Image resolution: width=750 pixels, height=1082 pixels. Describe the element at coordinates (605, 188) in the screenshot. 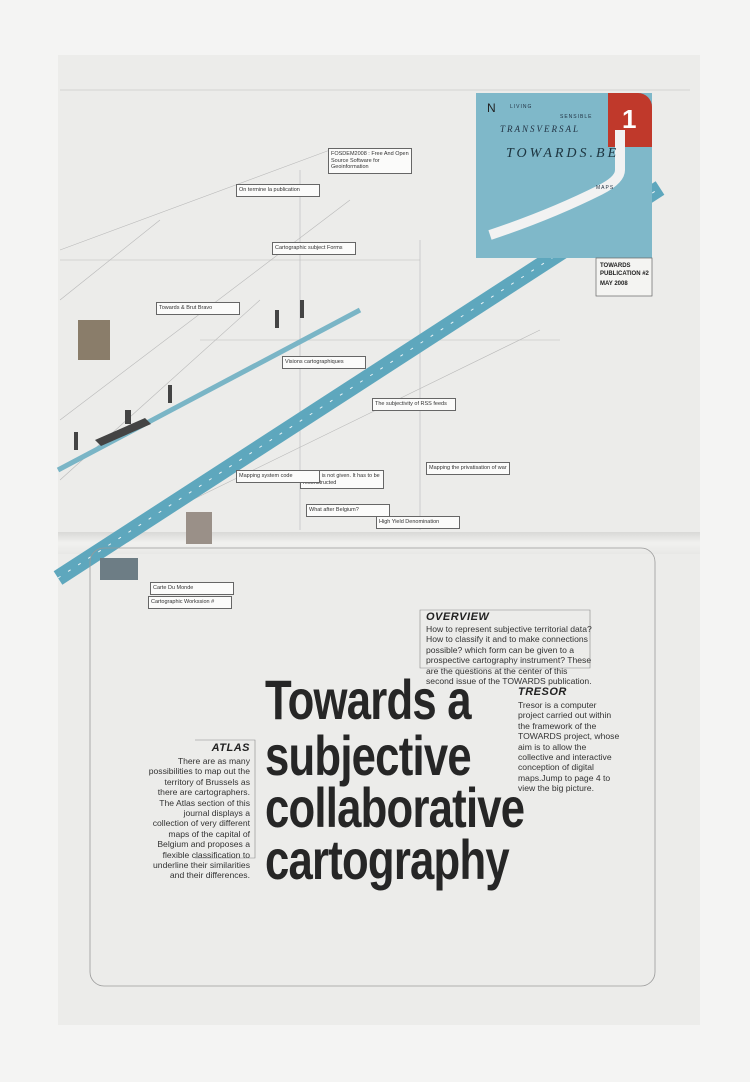

I see `maps-label: MAPS` at that location.